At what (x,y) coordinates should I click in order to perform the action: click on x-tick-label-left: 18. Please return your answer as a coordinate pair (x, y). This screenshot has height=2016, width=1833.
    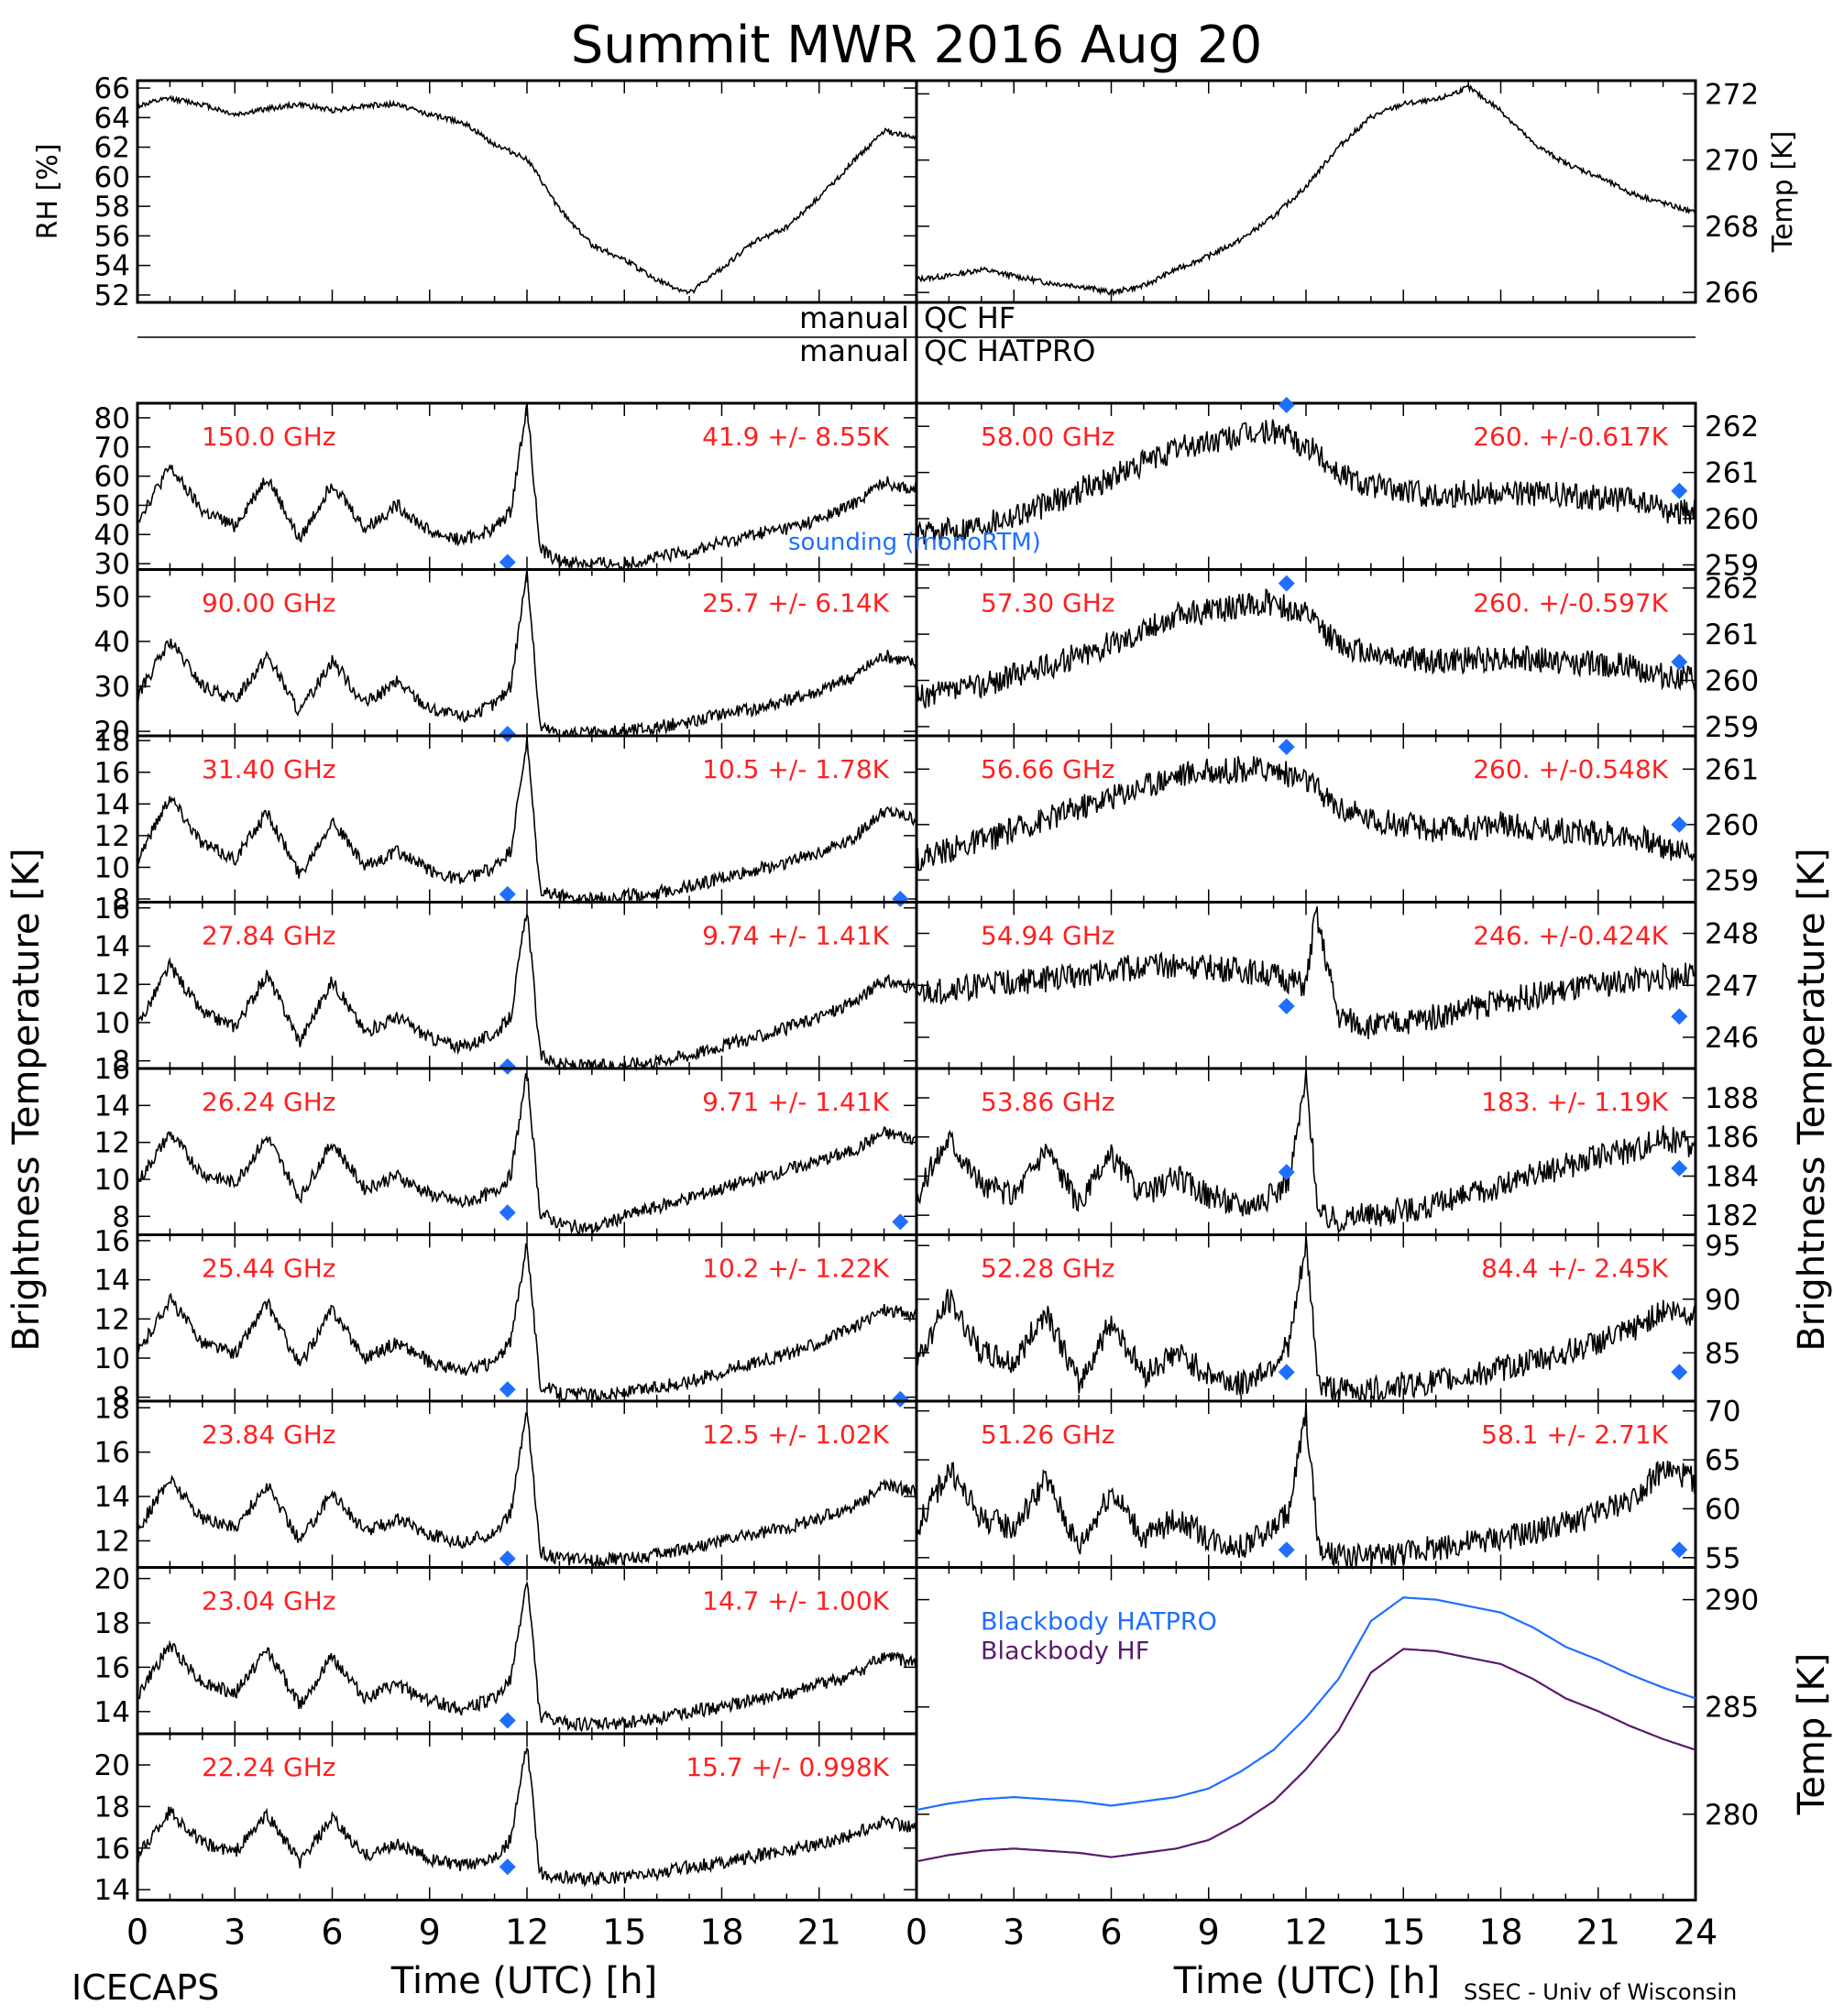
    Looking at the image, I should click on (721, 1932).